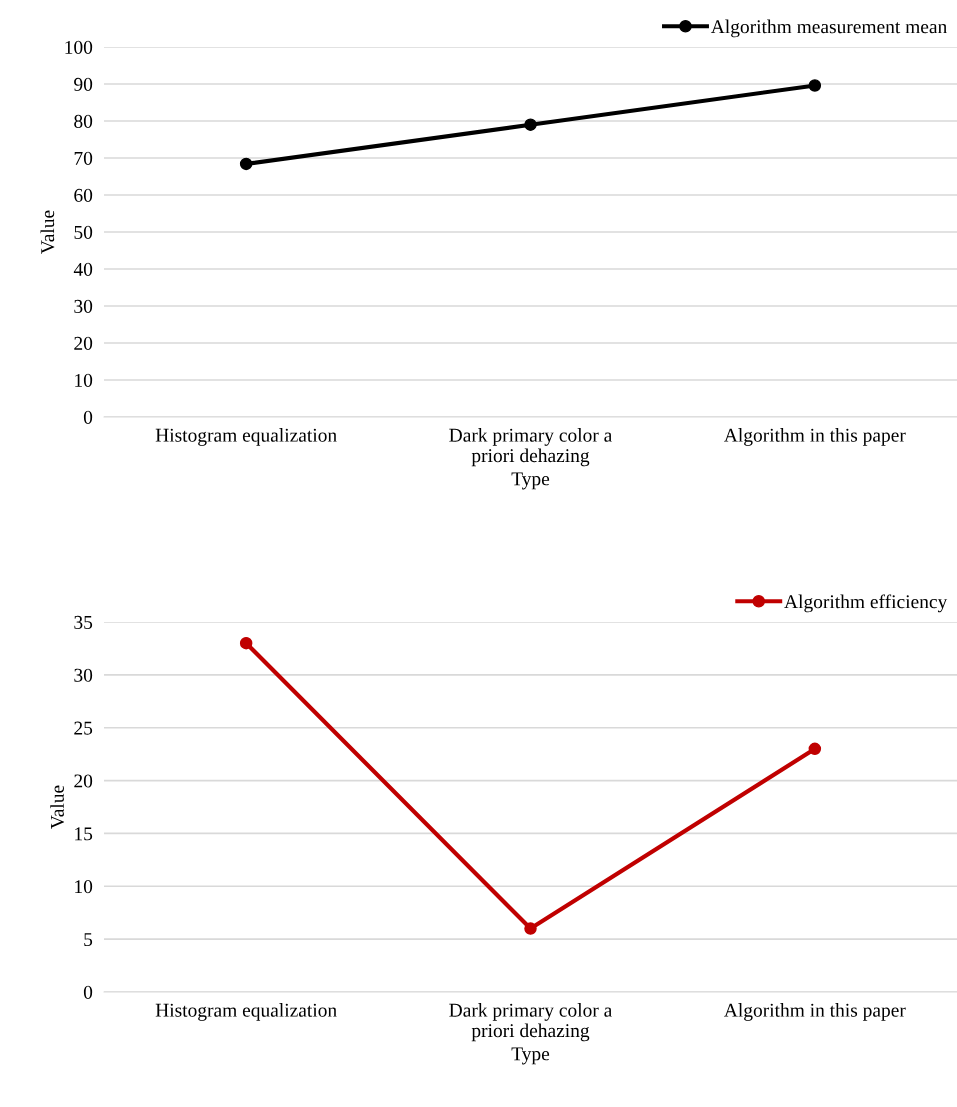  I want to click on y-tick-label: 80, so click(83, 121).